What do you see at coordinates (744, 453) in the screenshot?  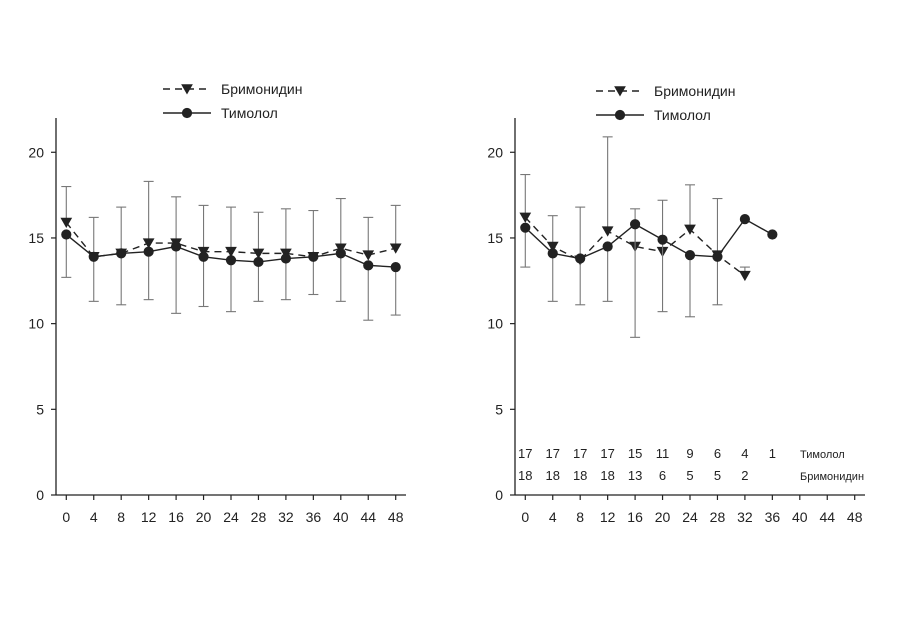 I see `count-value: 4` at bounding box center [744, 453].